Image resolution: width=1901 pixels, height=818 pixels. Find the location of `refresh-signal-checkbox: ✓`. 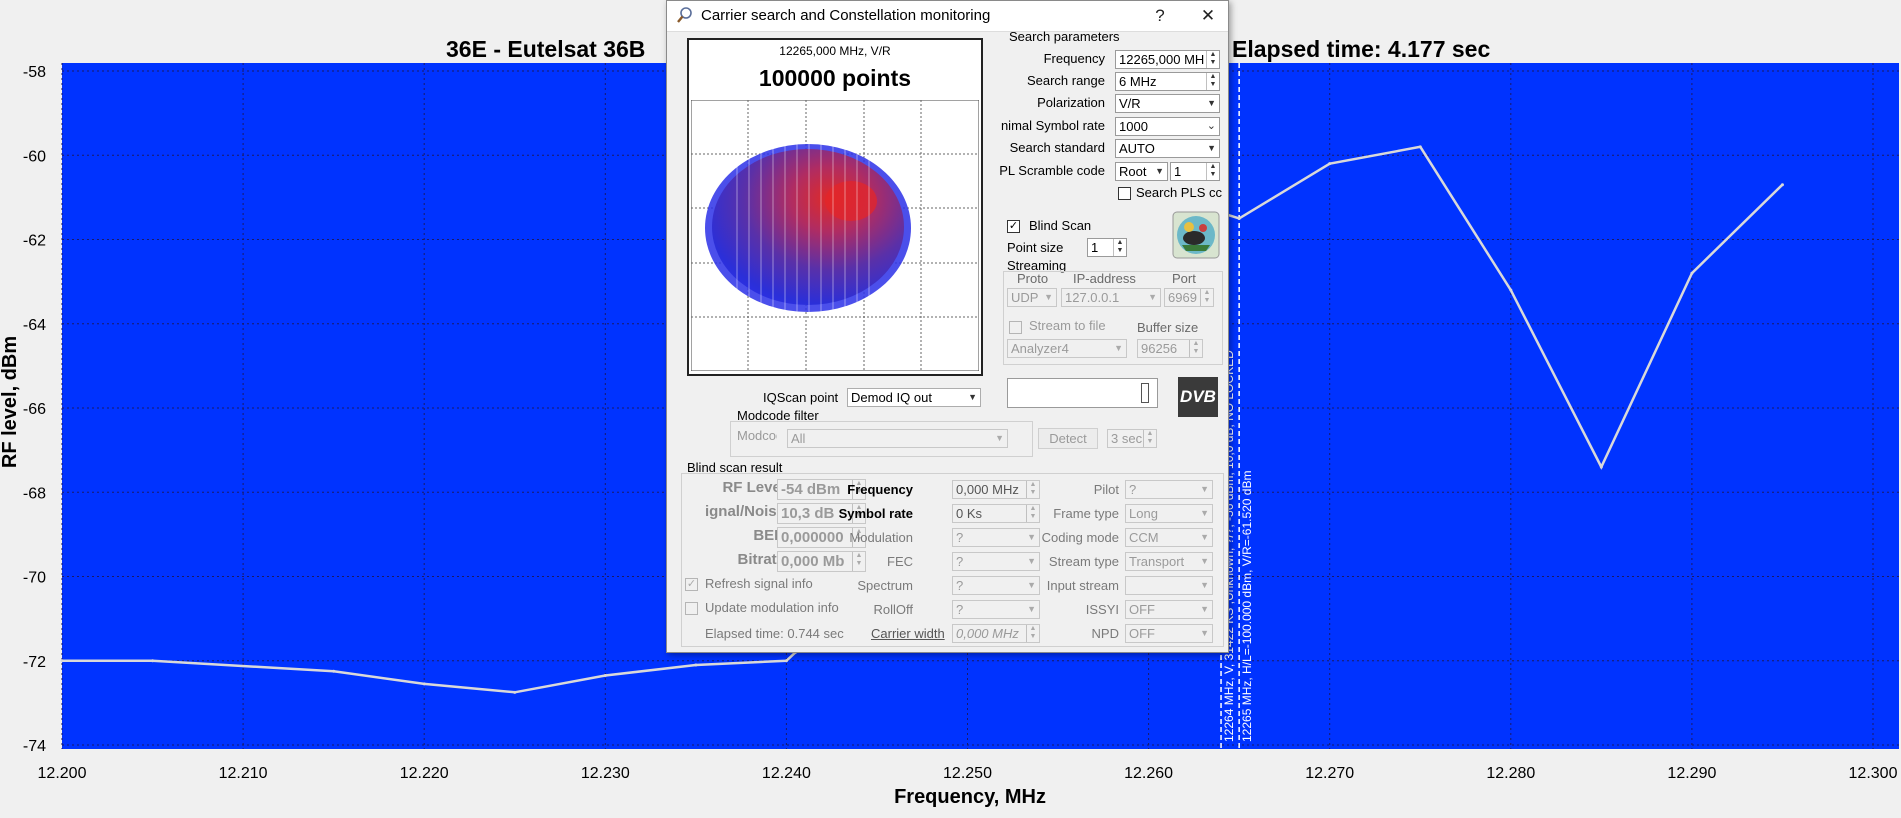

refresh-signal-checkbox: ✓ is located at coordinates (691, 584).